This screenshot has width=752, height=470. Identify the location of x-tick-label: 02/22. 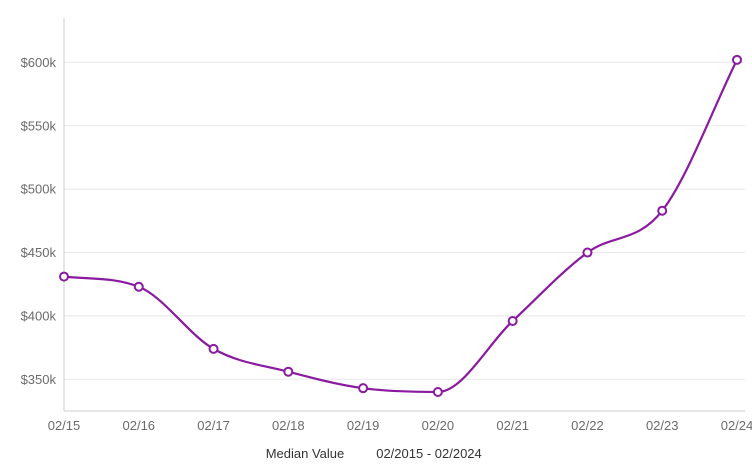
(587, 425).